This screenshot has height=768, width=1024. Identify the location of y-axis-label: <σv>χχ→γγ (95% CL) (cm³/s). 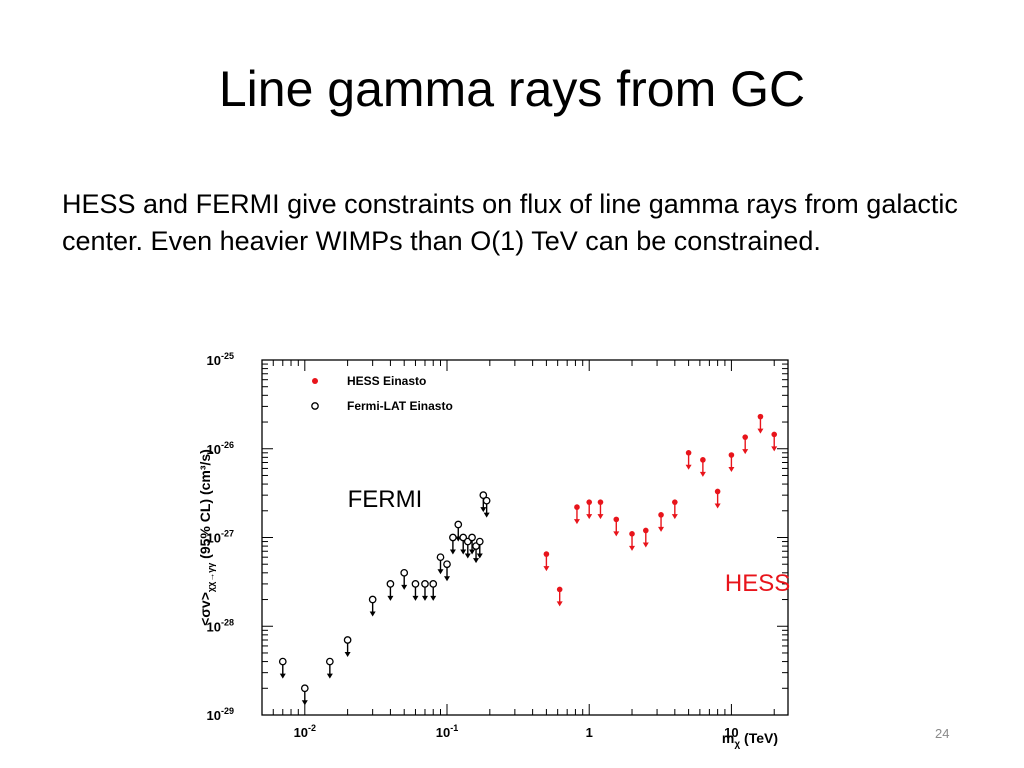
(206, 537).